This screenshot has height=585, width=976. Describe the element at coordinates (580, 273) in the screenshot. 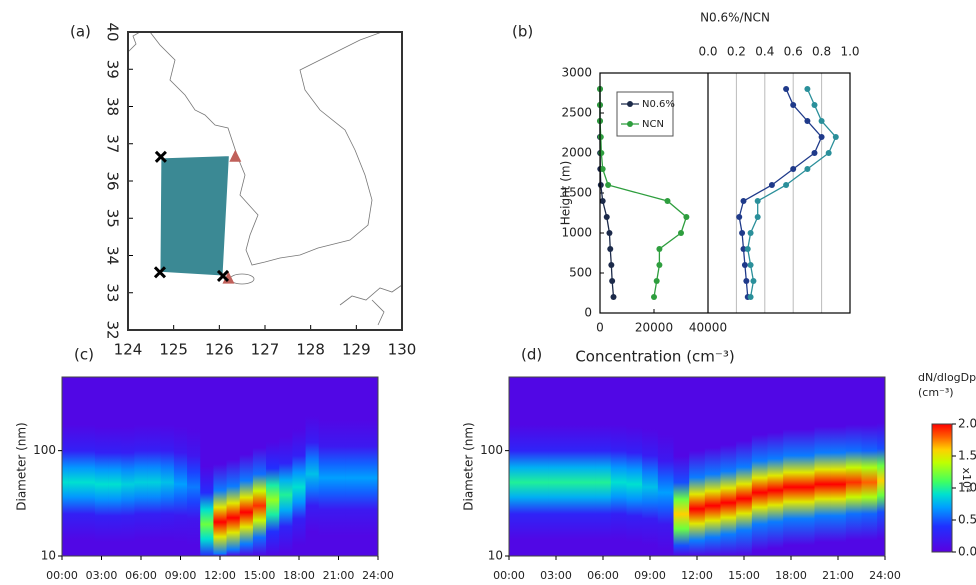

I see `y-tick-label: 500` at that location.